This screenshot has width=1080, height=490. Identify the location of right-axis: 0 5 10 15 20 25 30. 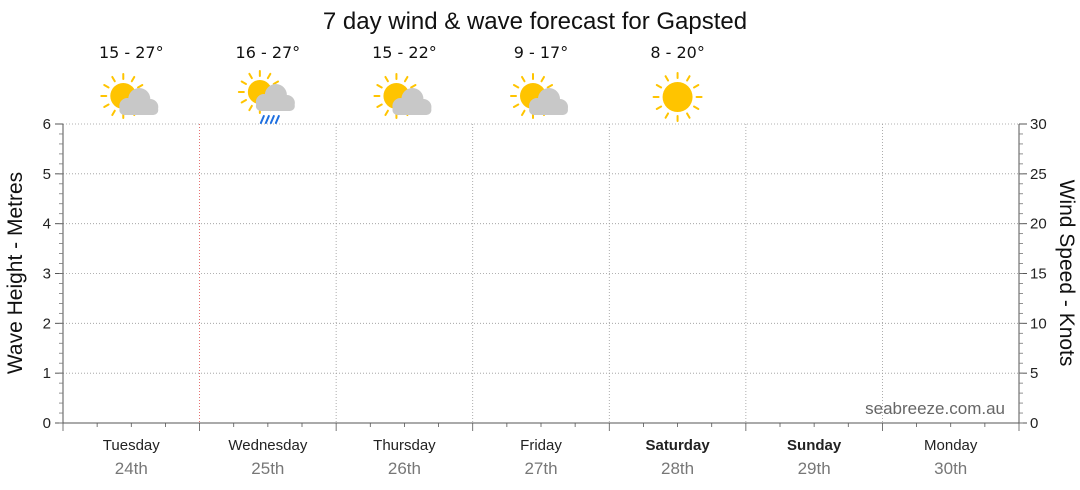
(1032, 274).